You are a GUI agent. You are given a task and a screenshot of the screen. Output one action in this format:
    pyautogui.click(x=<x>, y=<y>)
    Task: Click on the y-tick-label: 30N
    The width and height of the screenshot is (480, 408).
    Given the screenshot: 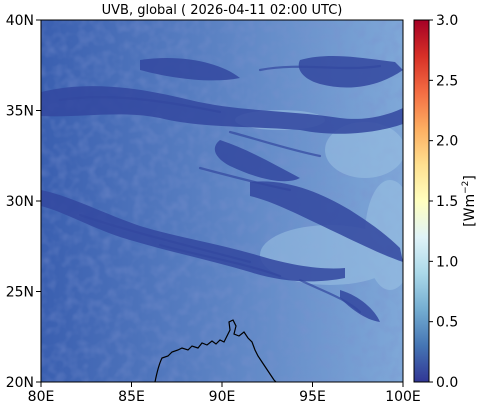 What is the action you would take?
    pyautogui.click(x=20, y=202)
    